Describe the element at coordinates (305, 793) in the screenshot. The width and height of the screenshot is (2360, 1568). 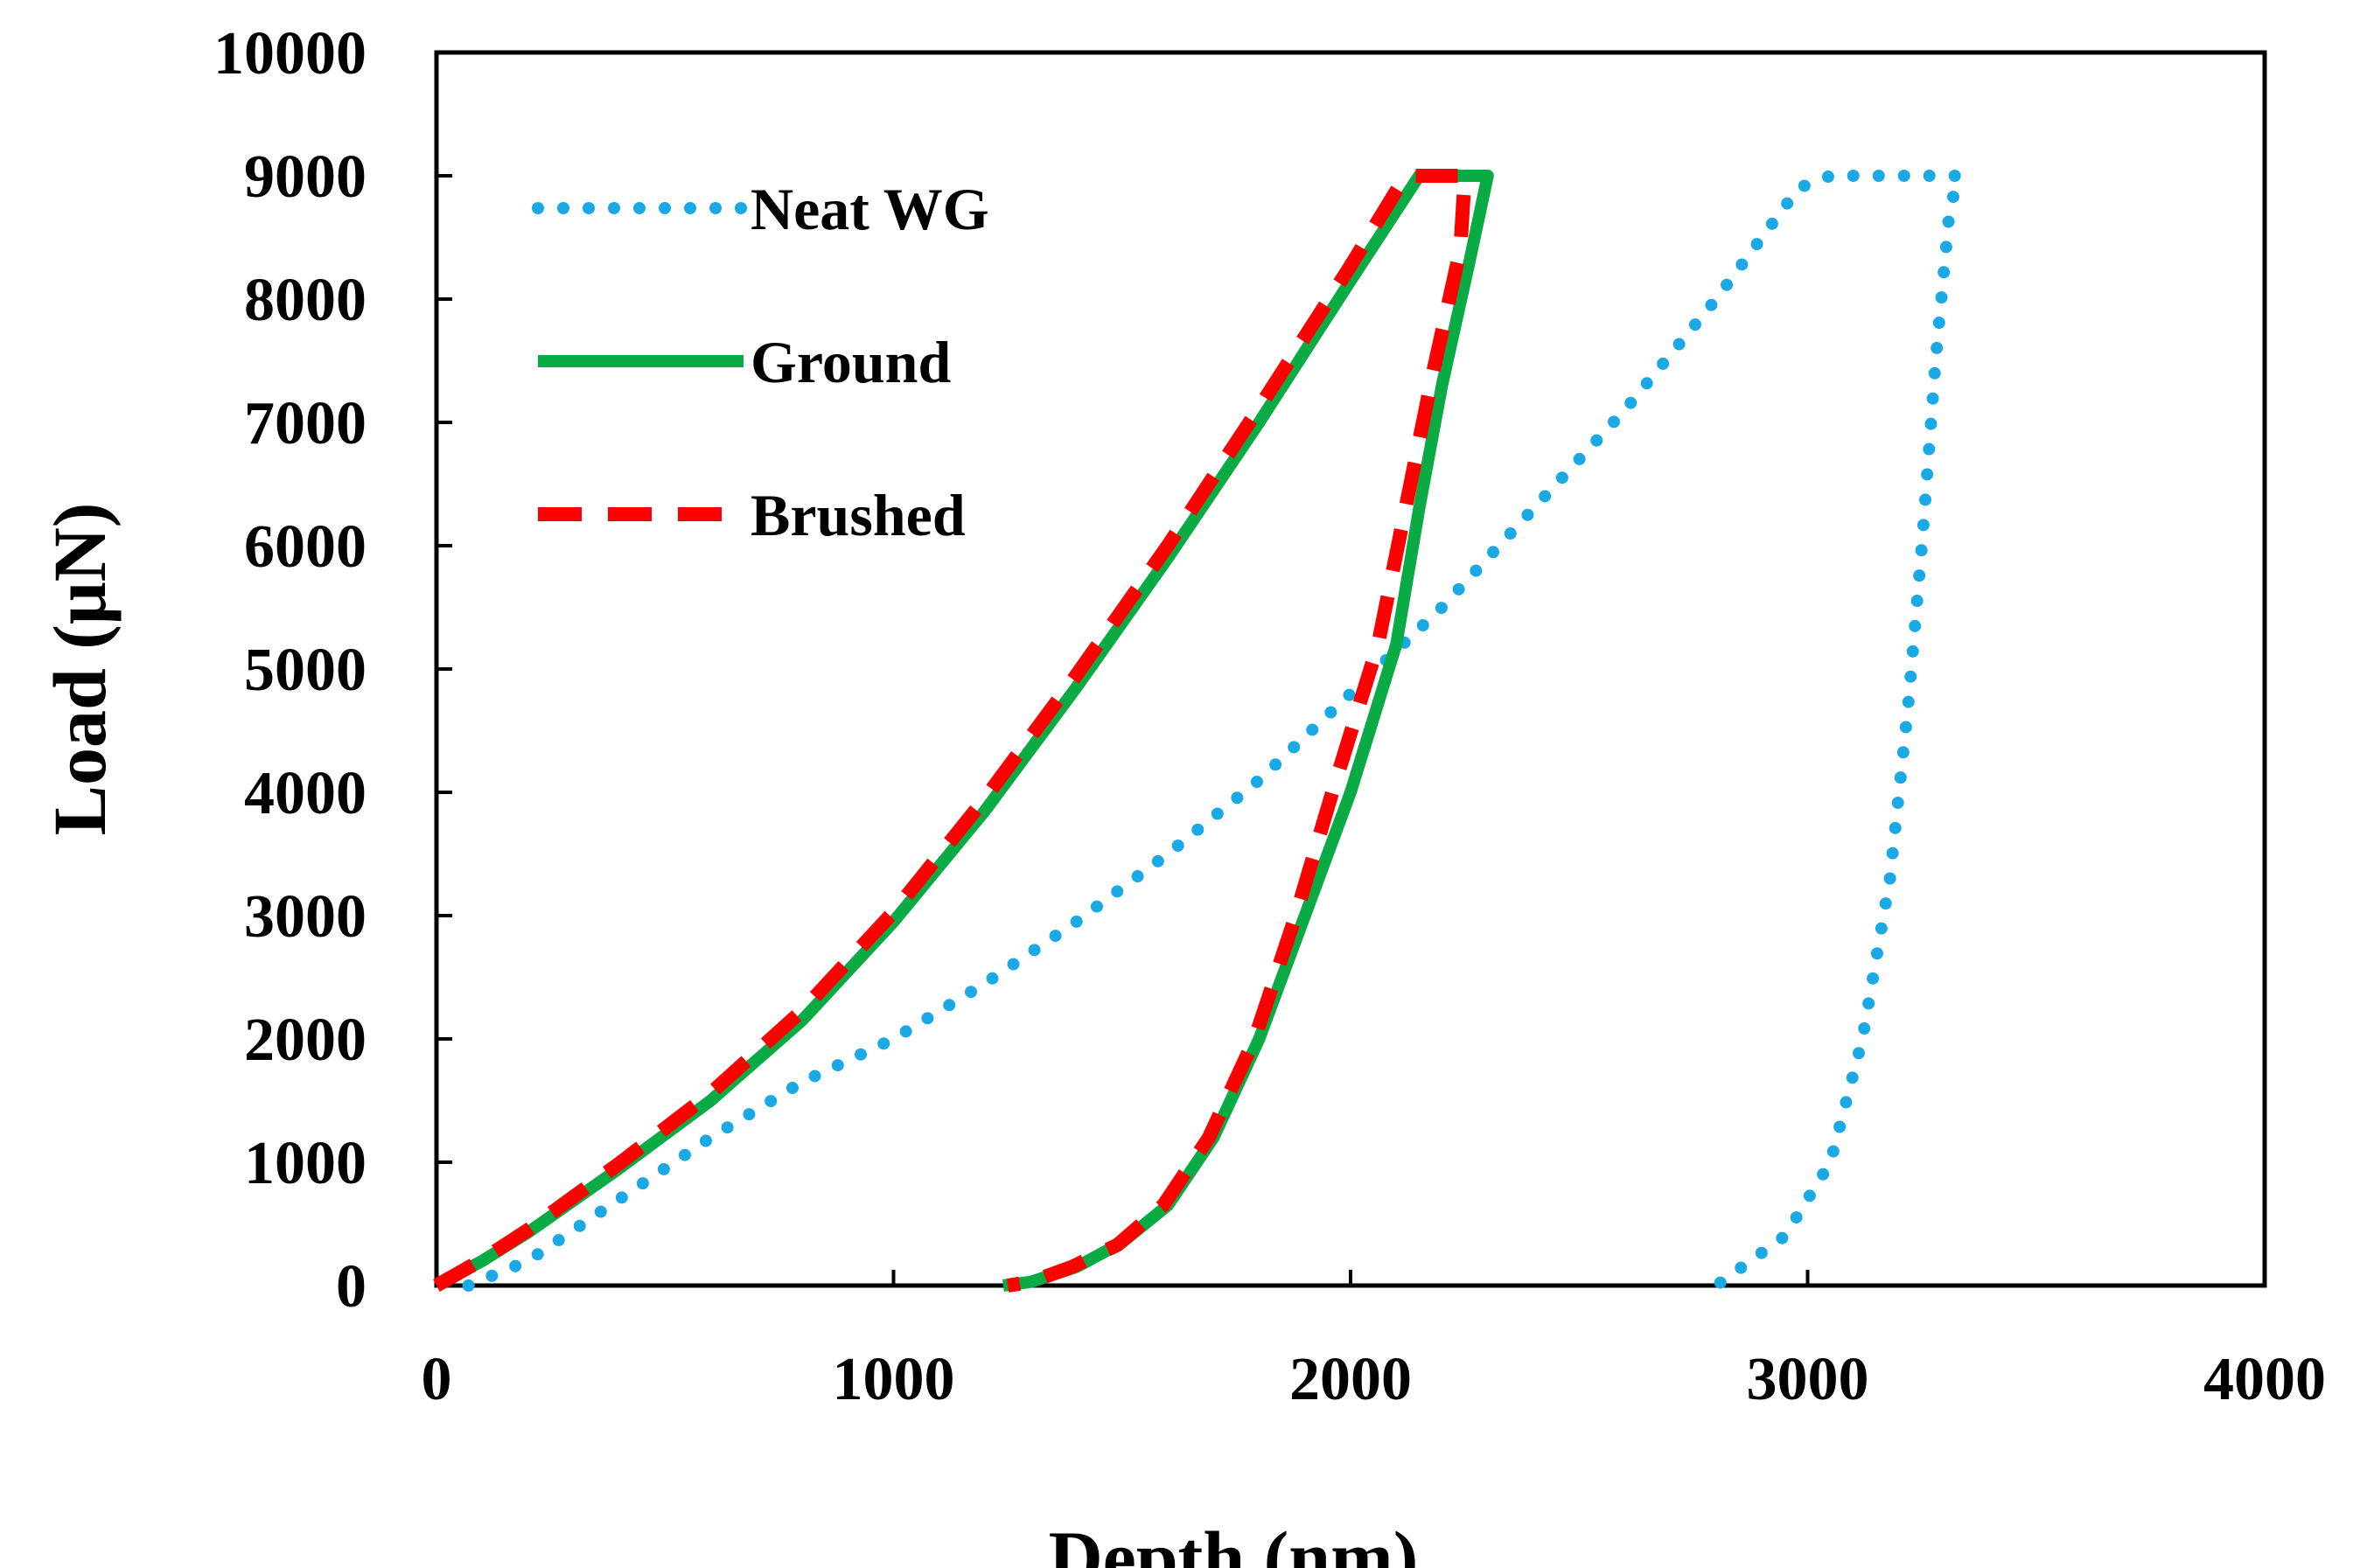
I see `y-tick-label: 4000` at that location.